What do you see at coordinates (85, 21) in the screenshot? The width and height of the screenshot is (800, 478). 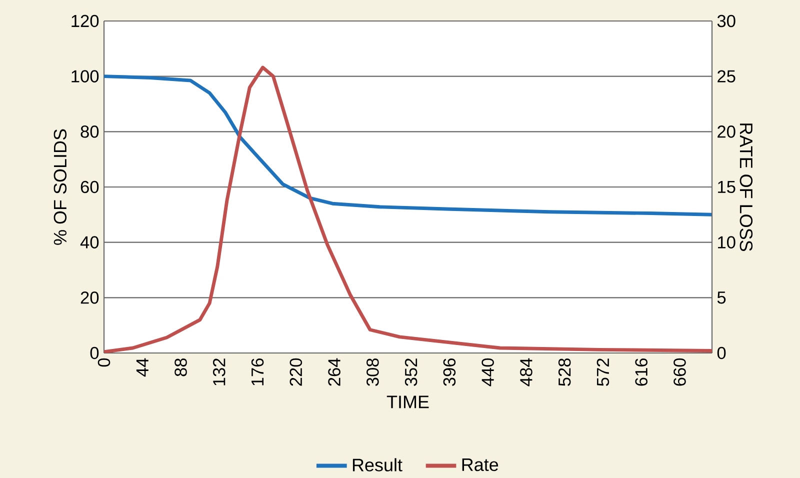 I see `y-tick-label: 120` at bounding box center [85, 21].